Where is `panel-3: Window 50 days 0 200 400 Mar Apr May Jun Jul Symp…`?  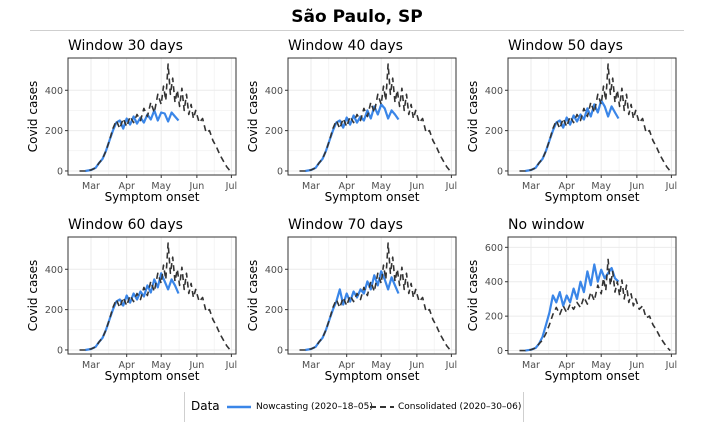
panel-3: Window 50 days 0 200 400 Mar Apr May Jun Jul Symp… is located at coordinates (571, 121).